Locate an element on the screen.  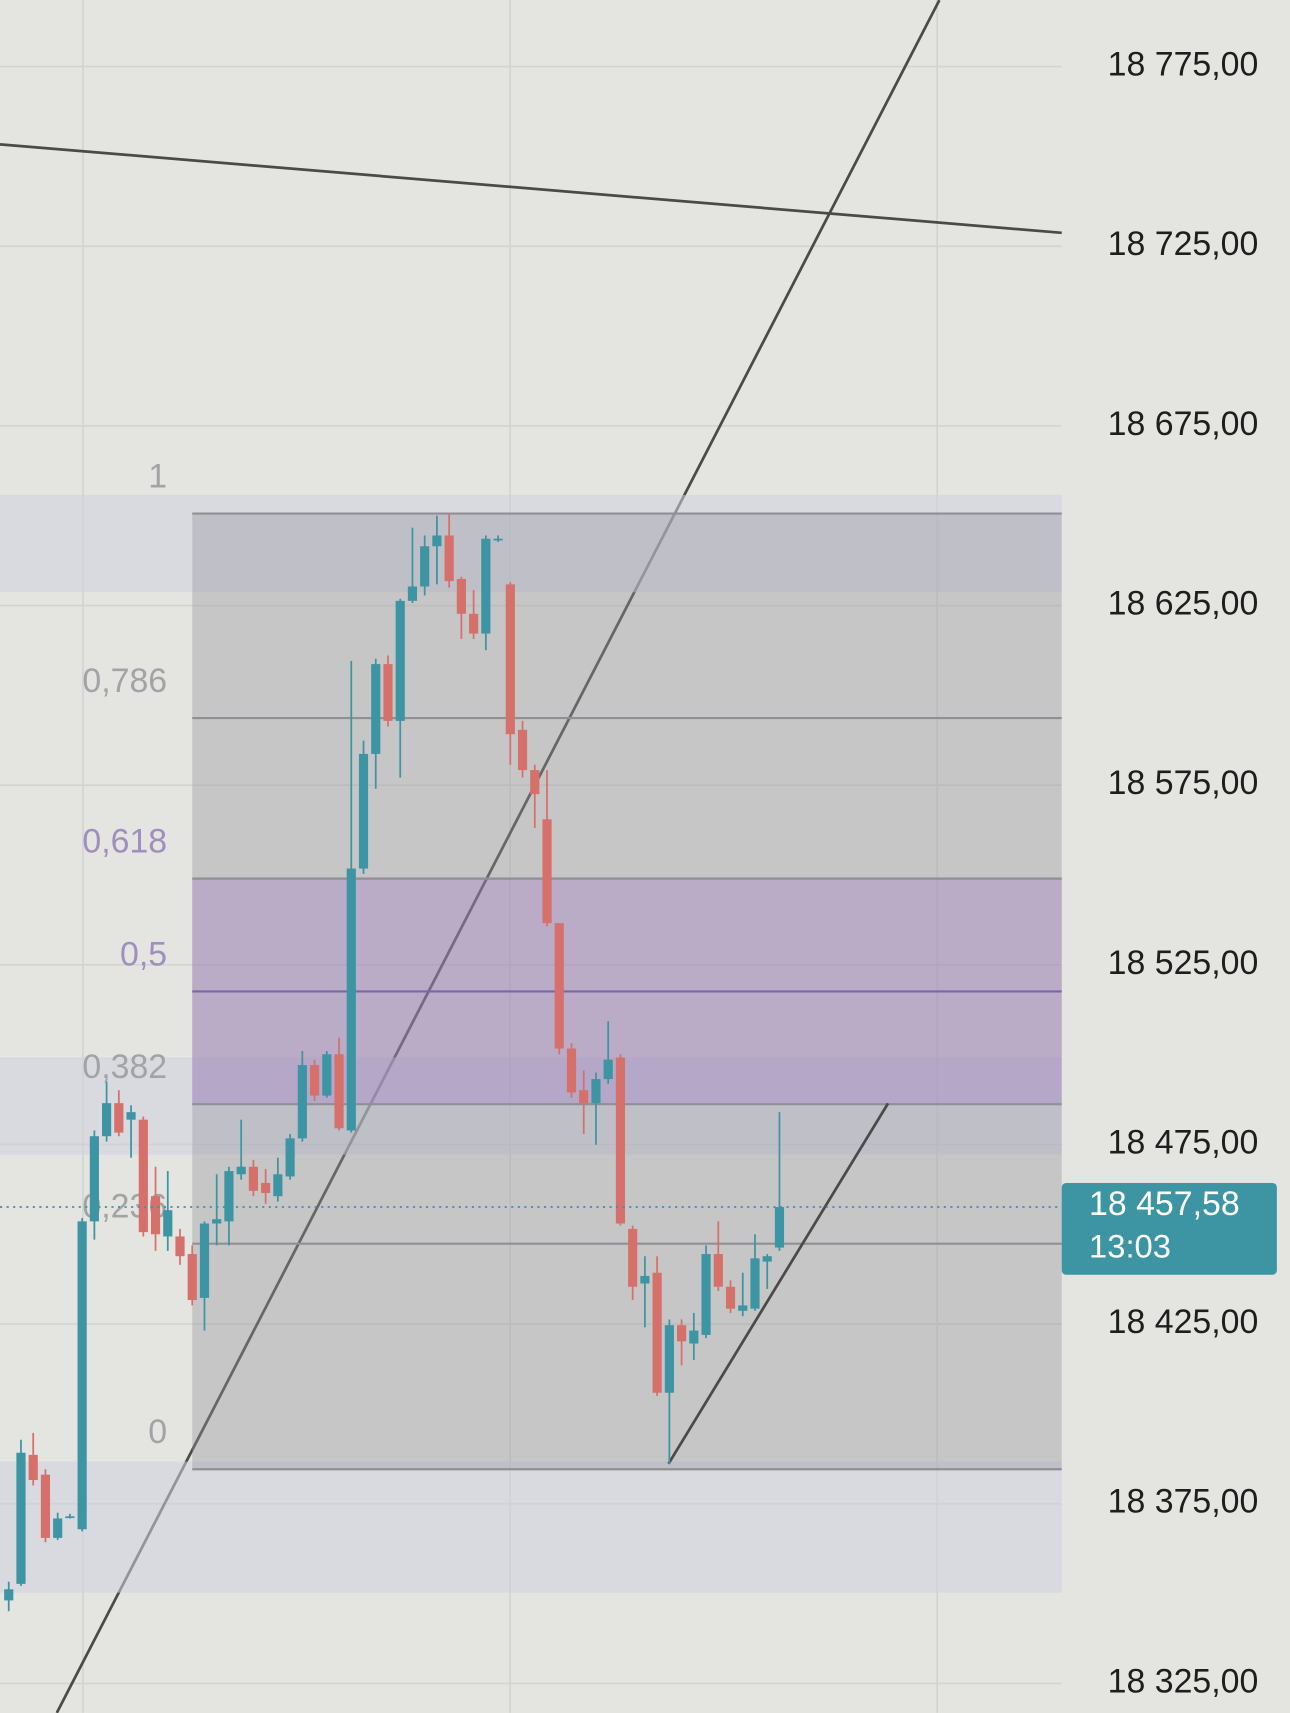
last-price: 13:03 18 457,58 is located at coordinates (638, 1229).